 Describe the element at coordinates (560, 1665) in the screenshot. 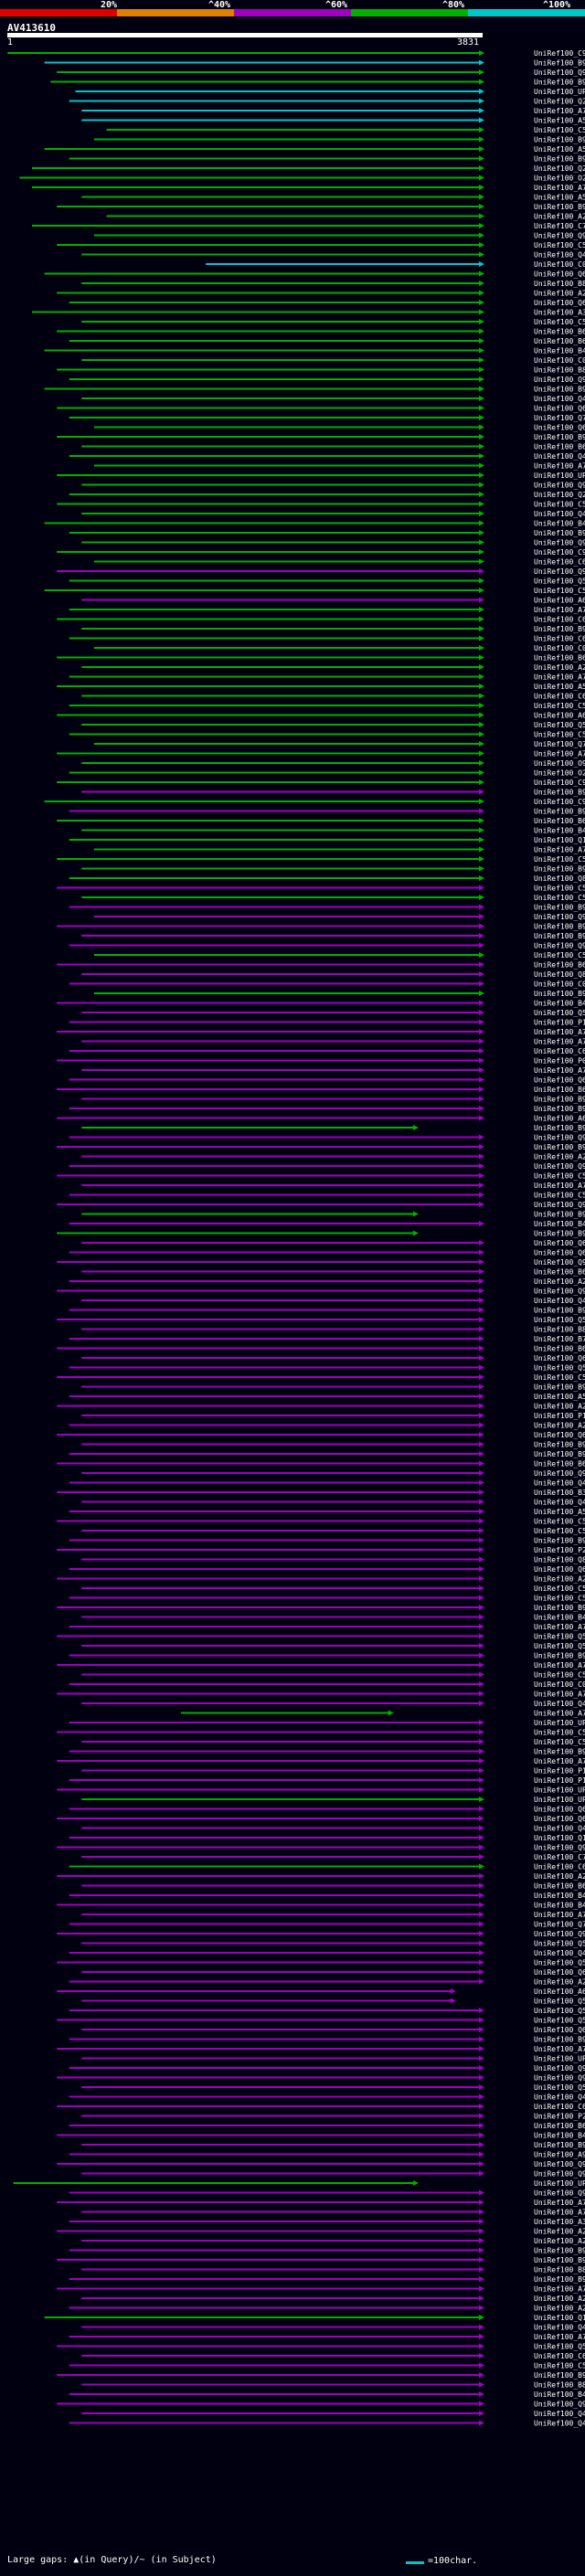

I see `hit-label: UniRef100_A7PQ50` at that location.